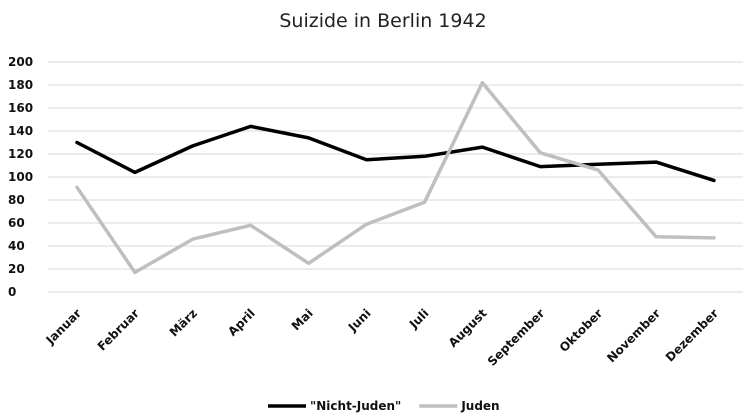 Image resolution: width=745 pixels, height=415 pixels. Describe the element at coordinates (64, 327) in the screenshot. I see `x-tick-label: Januar` at that location.